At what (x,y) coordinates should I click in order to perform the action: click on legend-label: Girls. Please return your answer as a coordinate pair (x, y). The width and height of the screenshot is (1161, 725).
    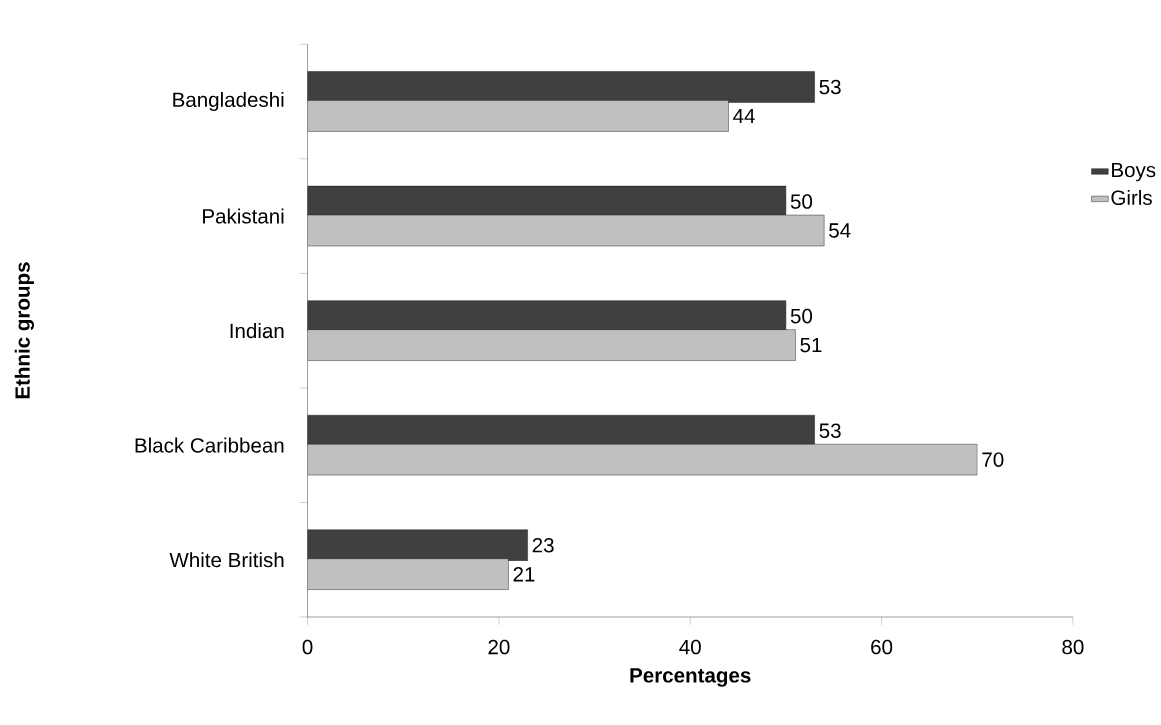
    Looking at the image, I should click on (1131, 197).